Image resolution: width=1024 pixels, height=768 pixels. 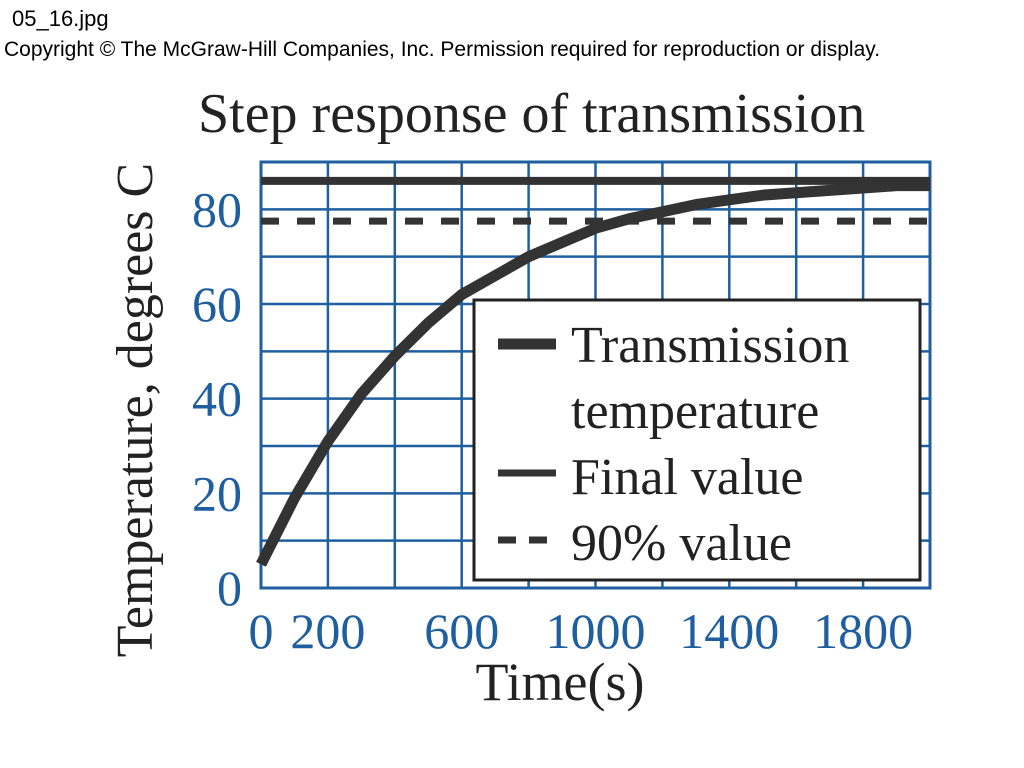 What do you see at coordinates (559, 682) in the screenshot?
I see `x-axis-label: Time(s)` at bounding box center [559, 682].